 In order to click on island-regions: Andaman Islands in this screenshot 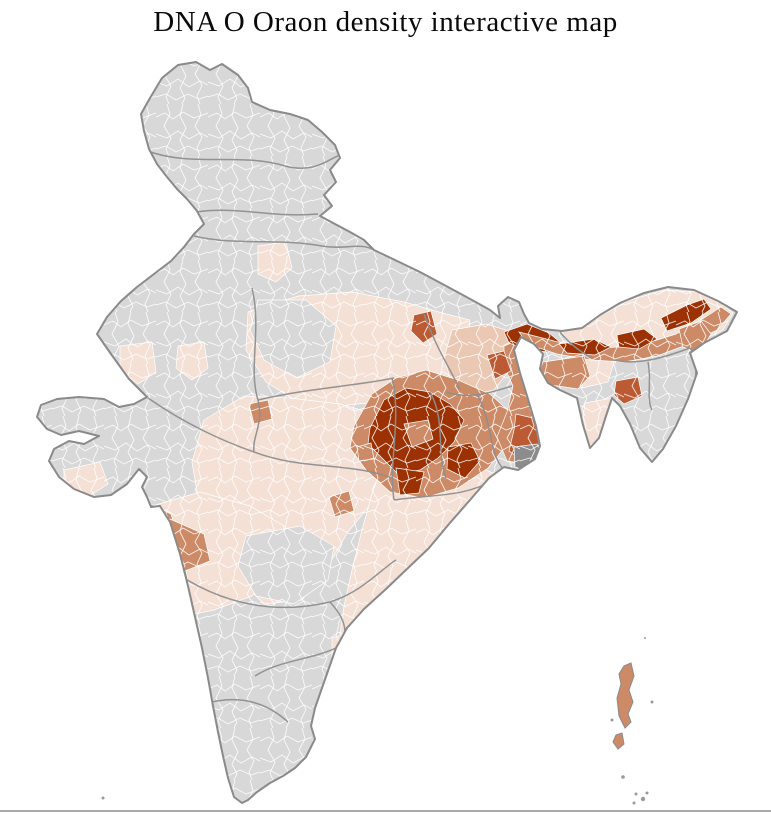, I will do `click(623, 706)`.